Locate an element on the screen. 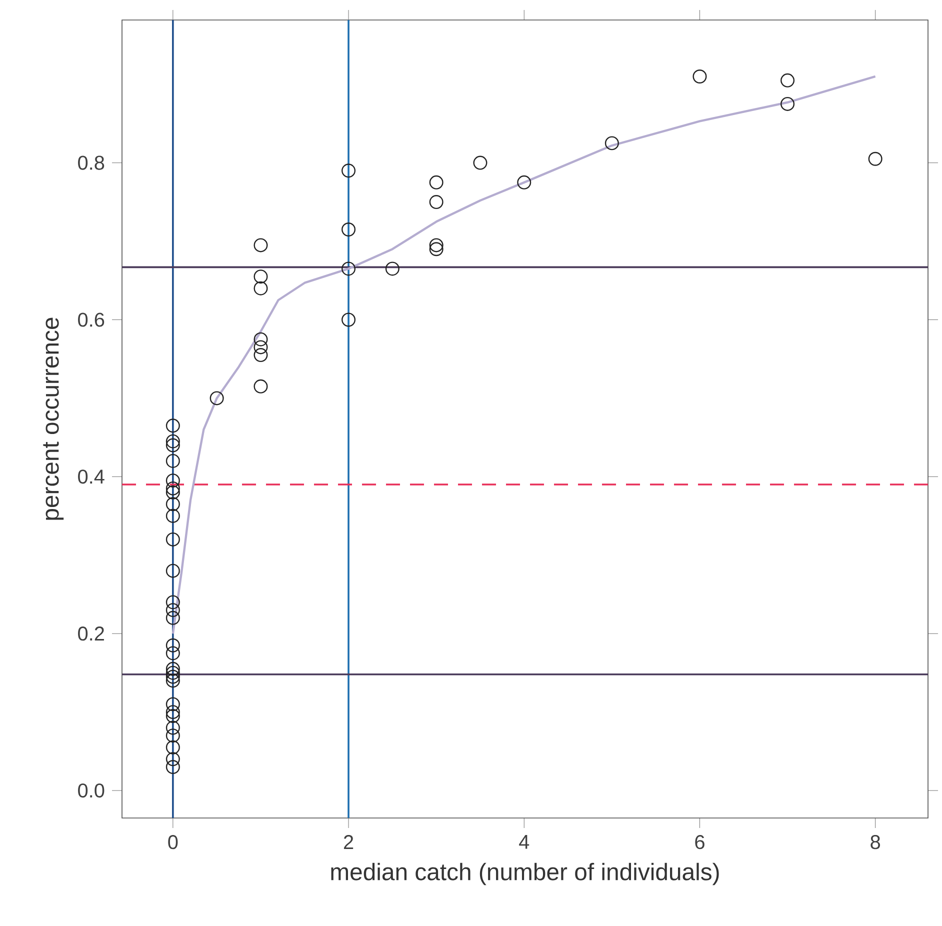  x-tick-label: 8 is located at coordinates (875, 842).